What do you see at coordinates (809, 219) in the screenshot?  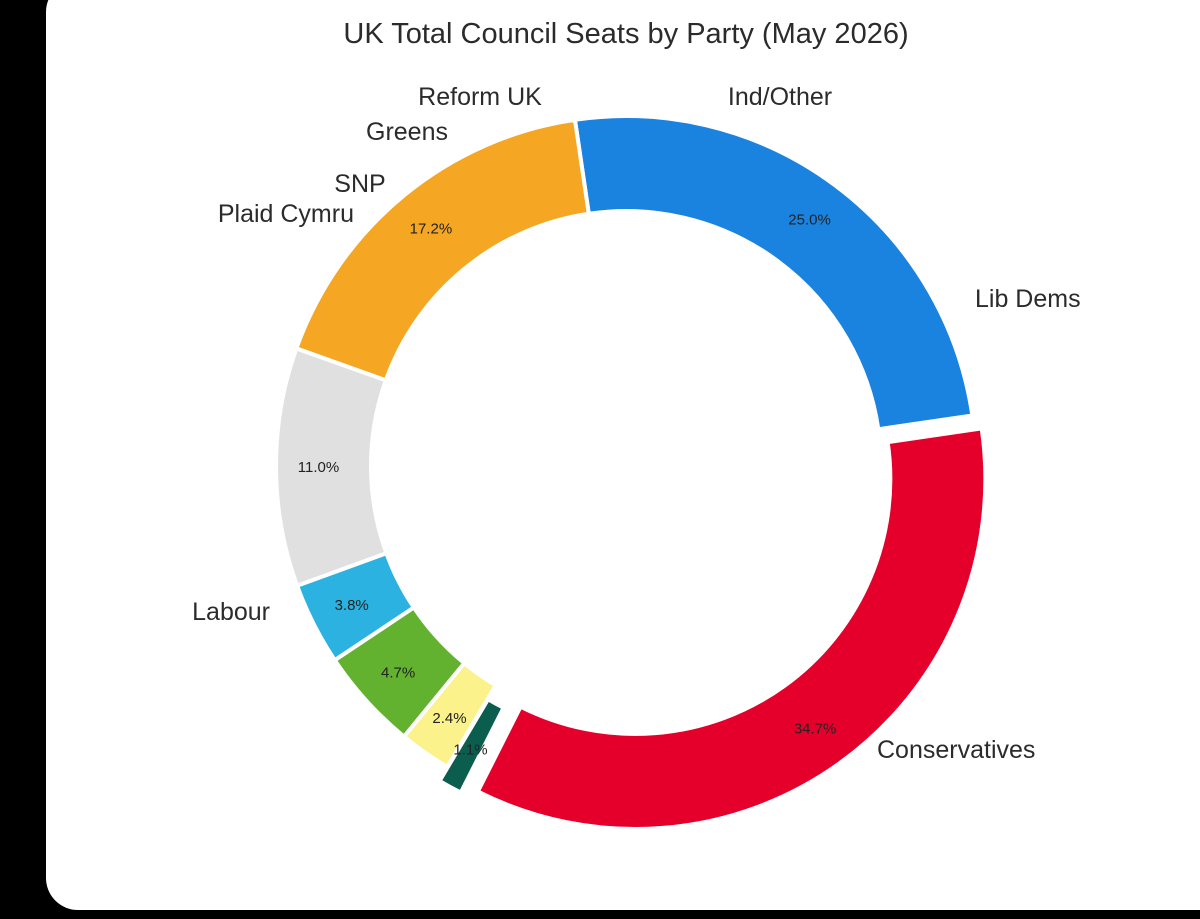 I see `percent-label-conservatives: 25.0%` at bounding box center [809, 219].